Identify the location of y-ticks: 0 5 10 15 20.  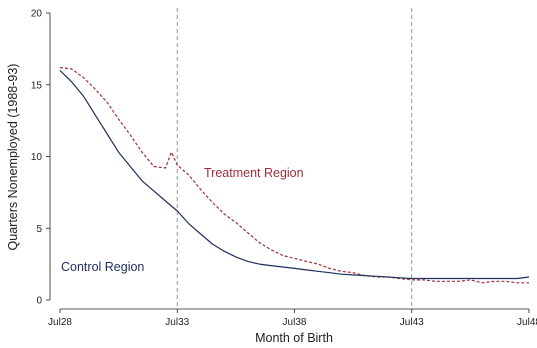
(40, 158).